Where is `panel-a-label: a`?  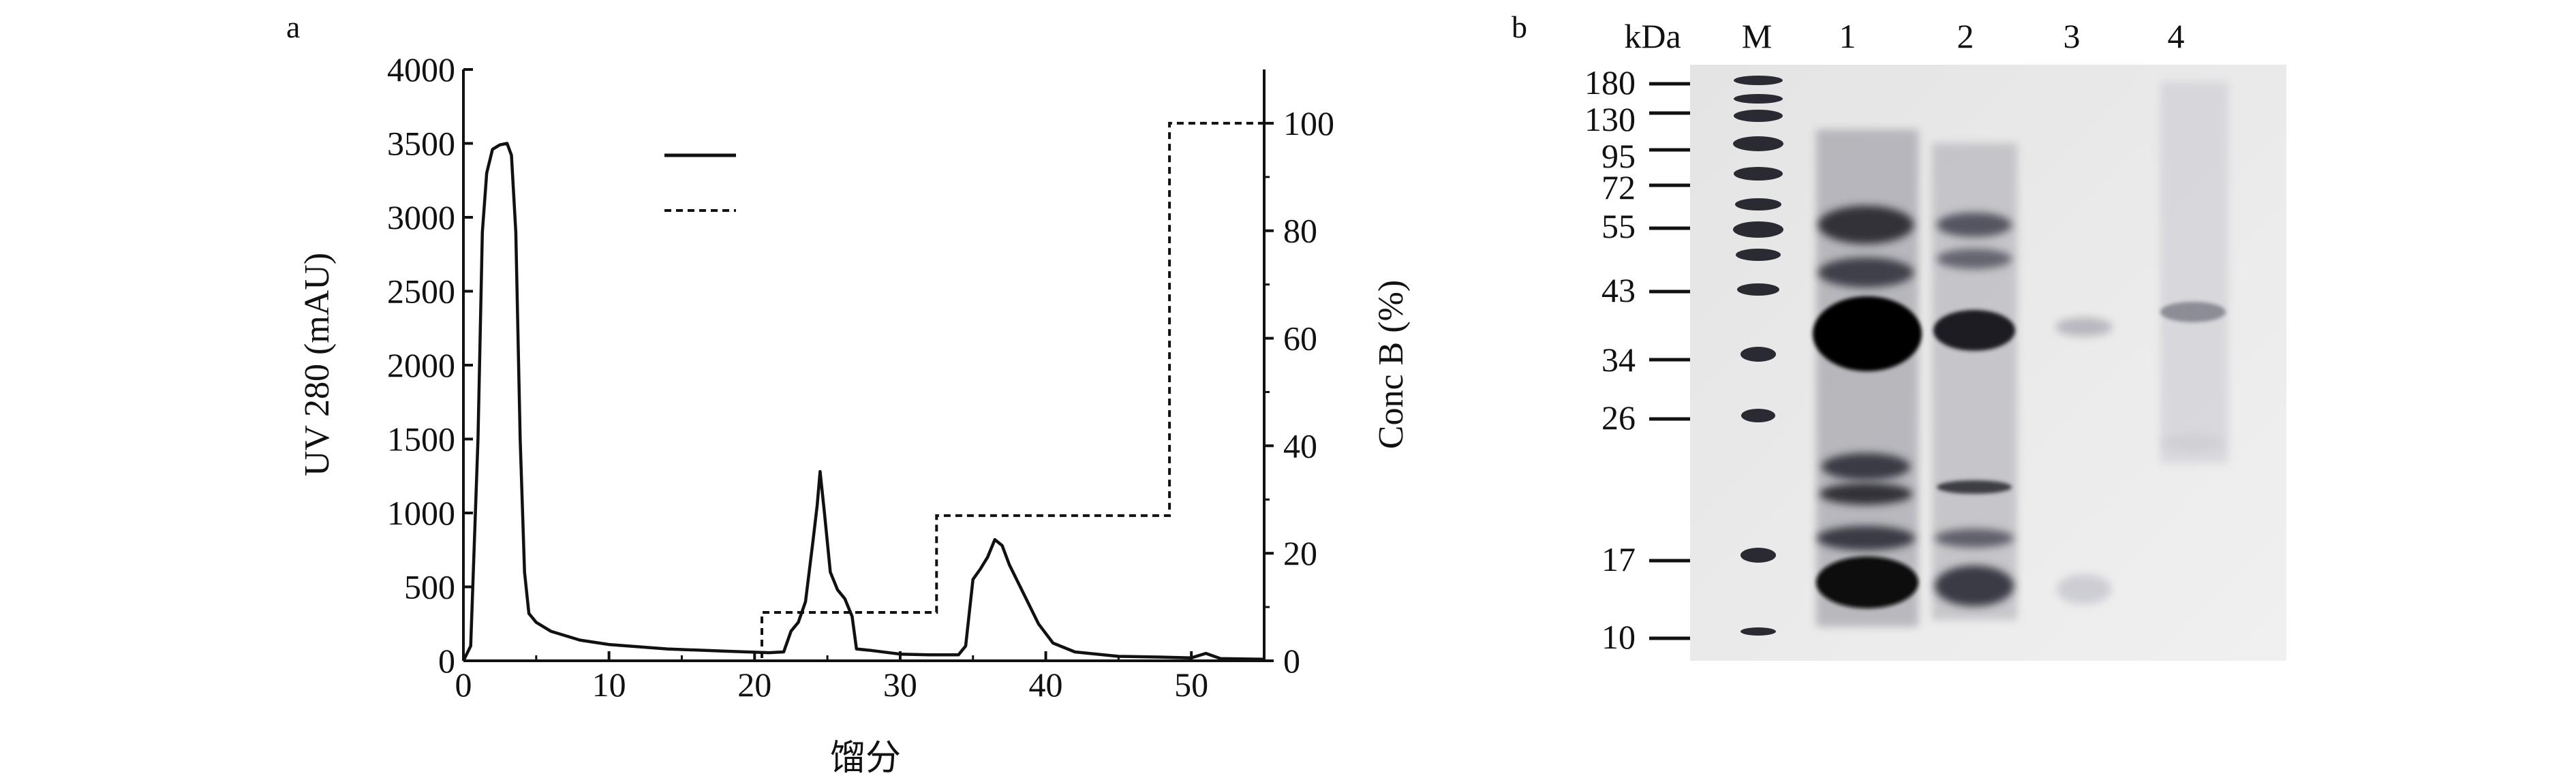 panel-a-label: a is located at coordinates (293, 27).